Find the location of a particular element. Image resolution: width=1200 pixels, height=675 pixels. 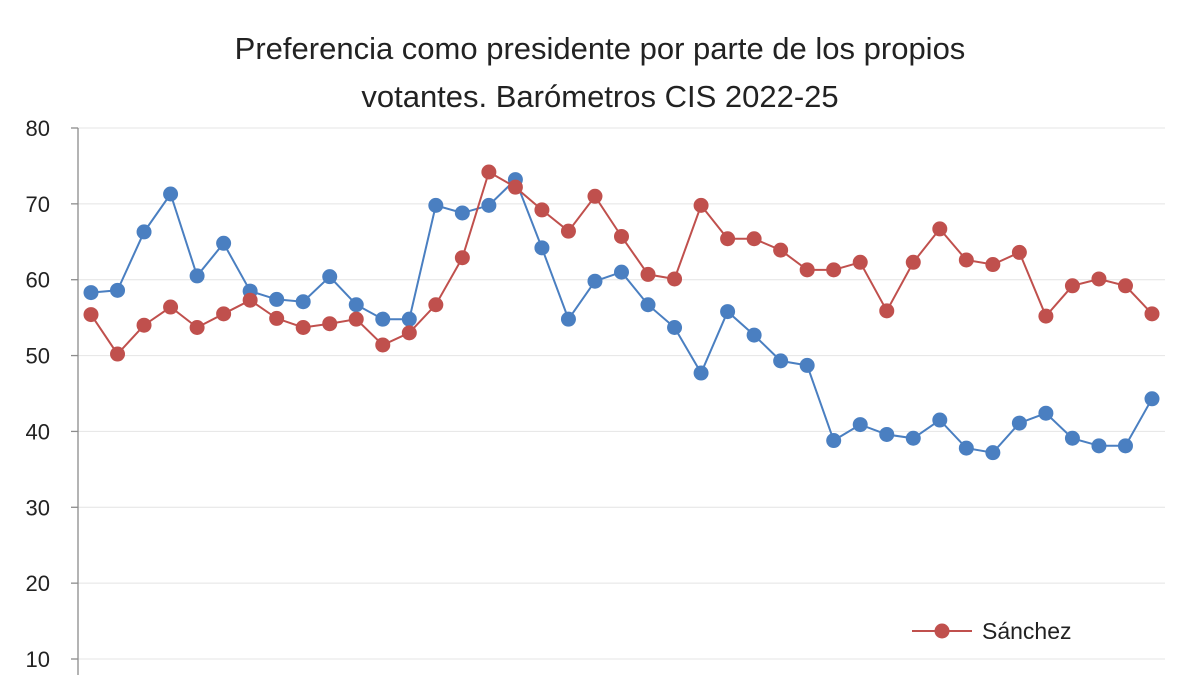

legend: Sánchez is located at coordinates (992, 631).